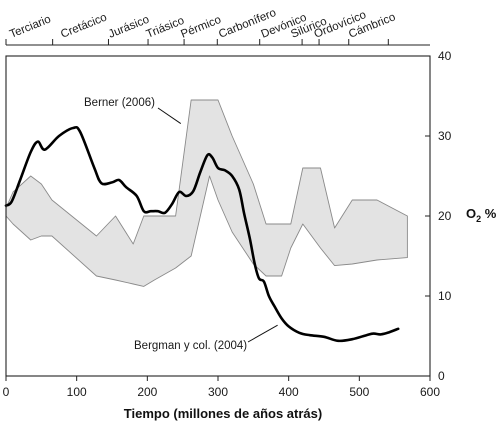 The height and width of the screenshot is (428, 500). What do you see at coordinates (147, 392) in the screenshot?
I see `x-tick-label: 200` at bounding box center [147, 392].